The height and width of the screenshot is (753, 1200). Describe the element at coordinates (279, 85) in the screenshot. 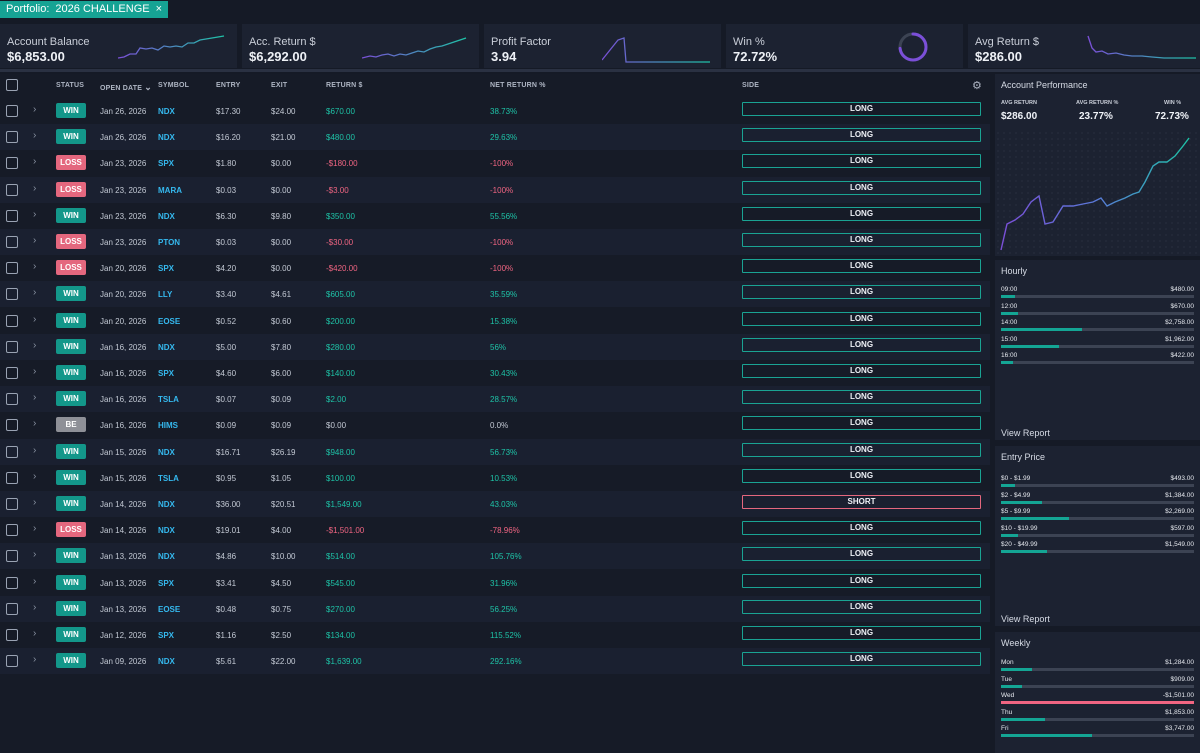

I see `col-exit: EXIT` at that location.